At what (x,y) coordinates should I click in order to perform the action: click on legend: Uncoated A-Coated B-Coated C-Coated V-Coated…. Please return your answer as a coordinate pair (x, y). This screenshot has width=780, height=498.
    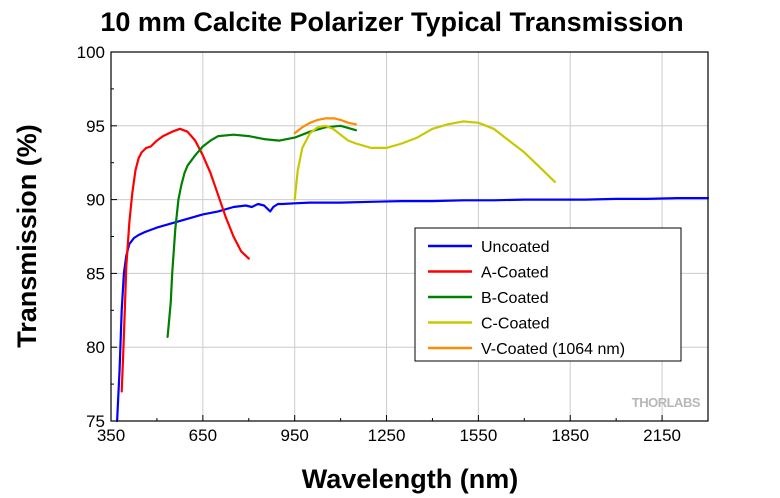
    Looking at the image, I should click on (548, 294).